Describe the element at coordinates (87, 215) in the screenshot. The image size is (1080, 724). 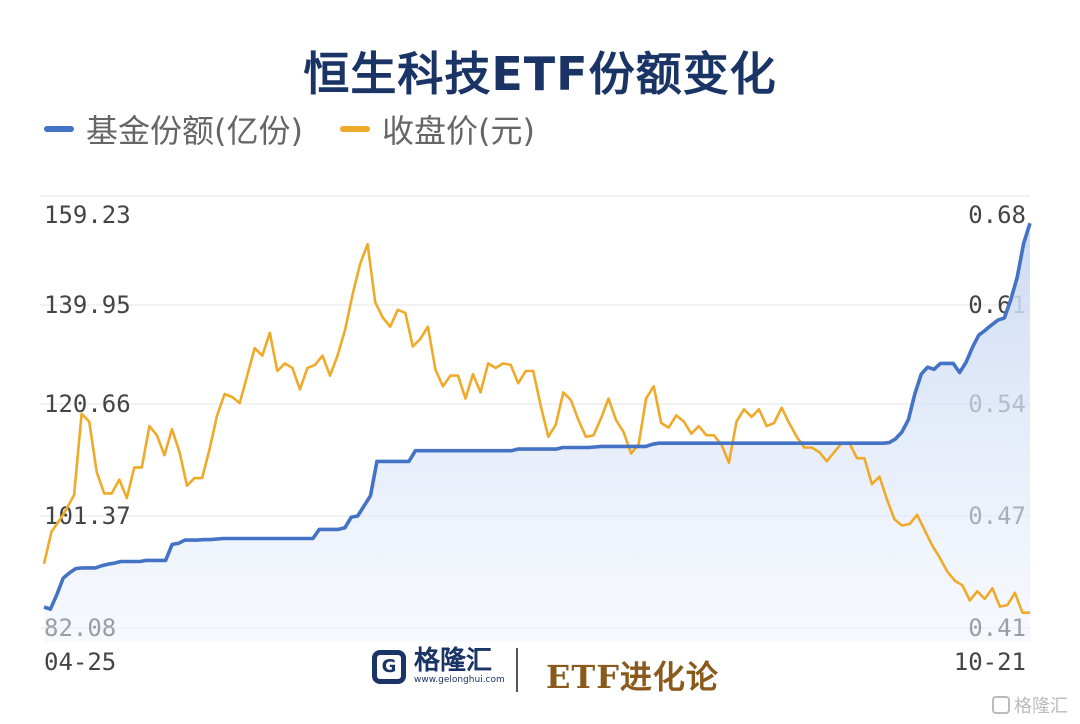
I see `y-left-tick-label: 159.23` at that location.